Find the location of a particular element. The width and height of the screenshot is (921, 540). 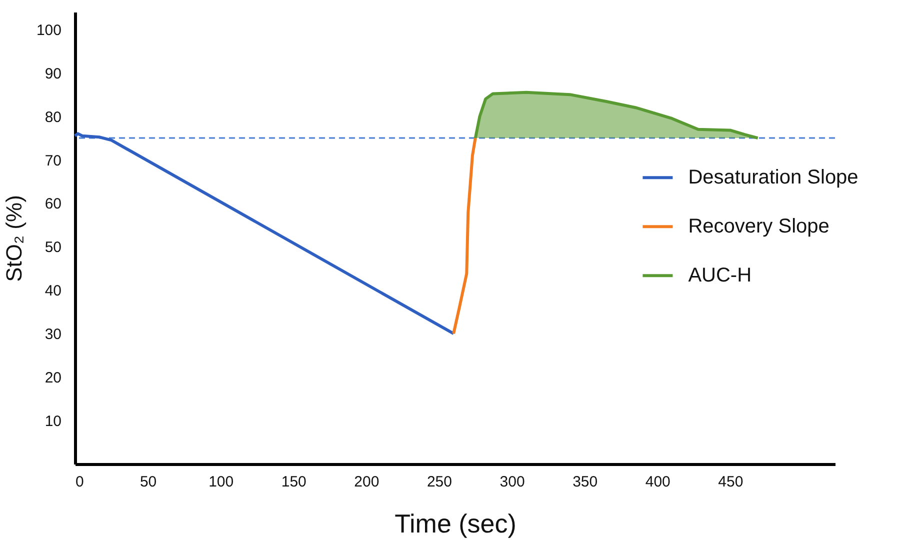

x-tick-label: 0 is located at coordinates (80, 482).